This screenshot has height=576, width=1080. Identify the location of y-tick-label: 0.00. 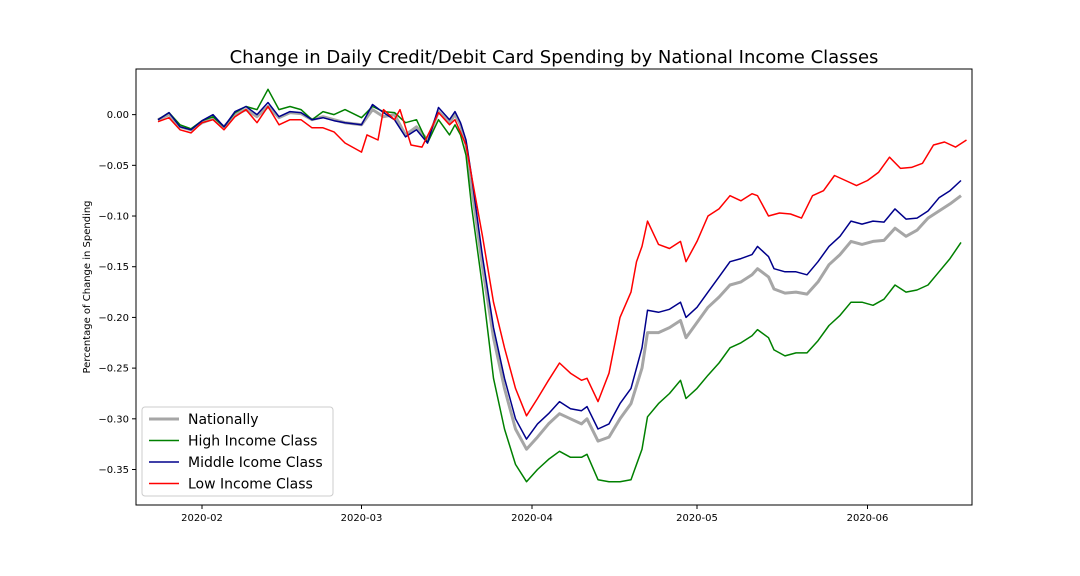
(118, 115).